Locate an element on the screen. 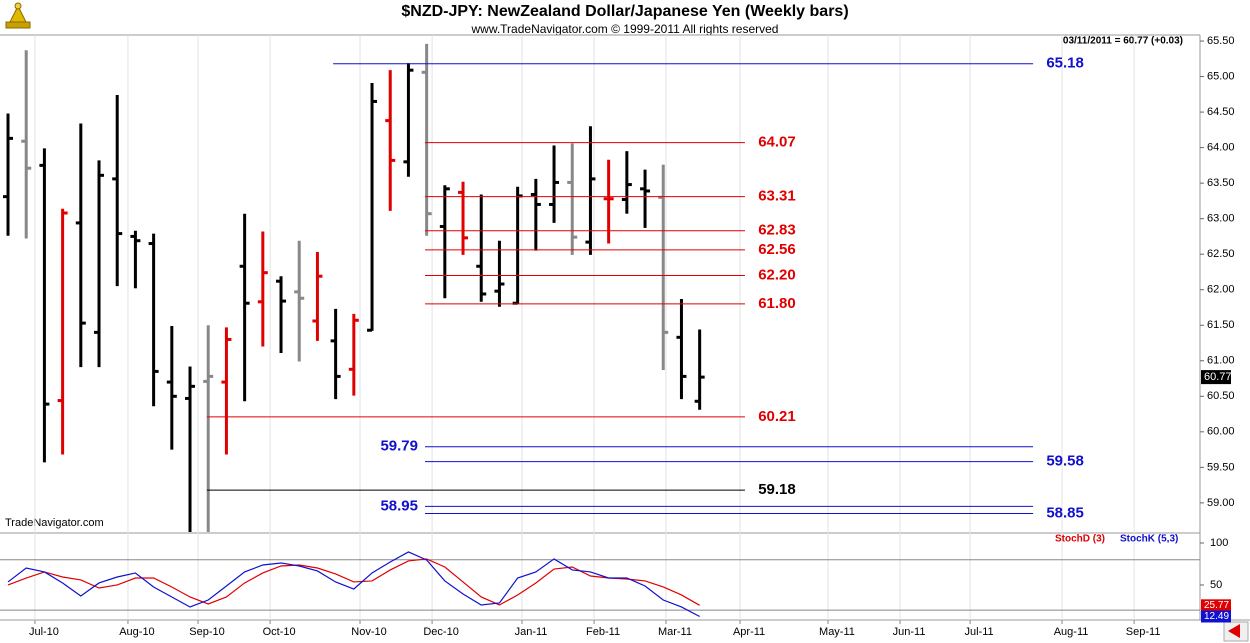 This screenshot has height=643, width=1250. y-tick-label: 59.00 is located at coordinates (1221, 503).